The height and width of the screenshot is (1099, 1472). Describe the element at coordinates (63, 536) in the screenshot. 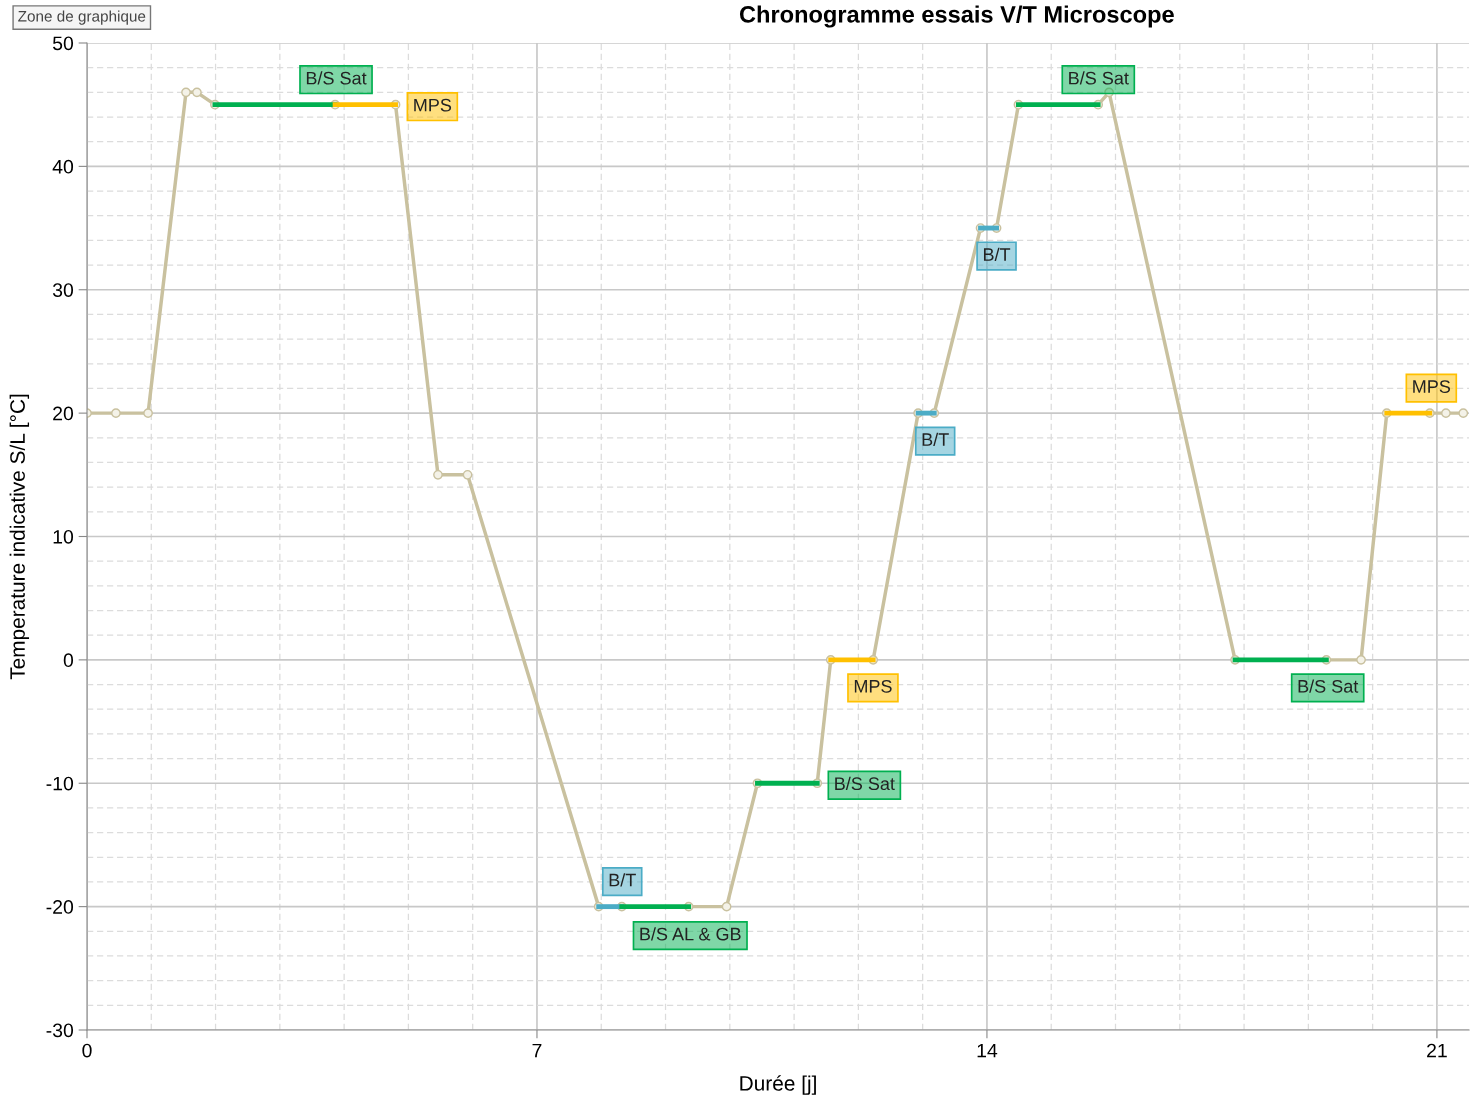

I see `y-tick-label: 10` at that location.